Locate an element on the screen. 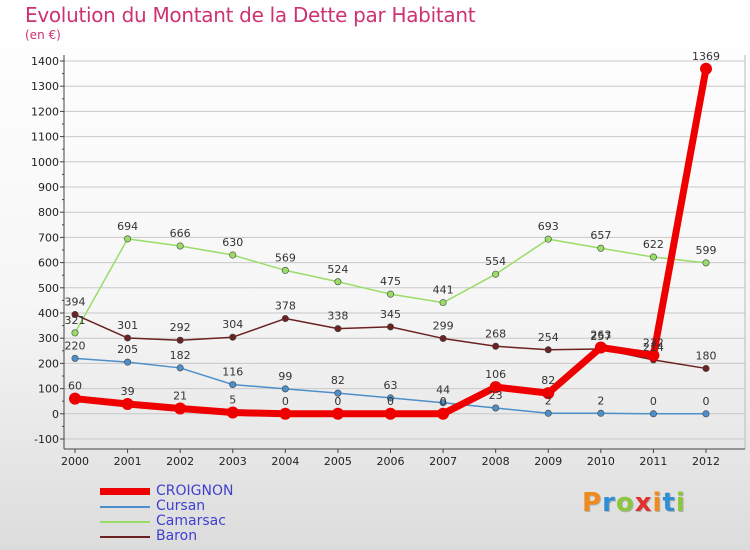  x-tick-label-2002: 2002 is located at coordinates (180, 461).